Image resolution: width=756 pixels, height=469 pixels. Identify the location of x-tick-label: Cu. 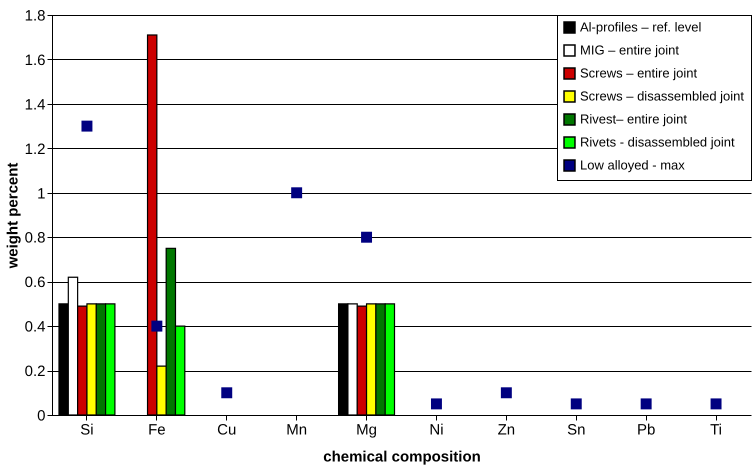
(226, 430).